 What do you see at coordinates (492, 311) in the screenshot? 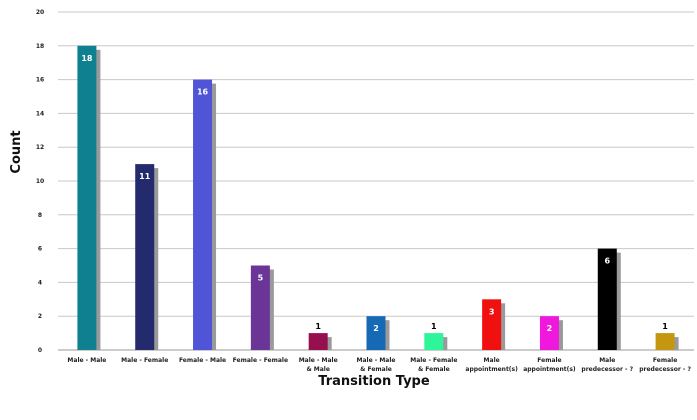
I see `data-label: 3` at bounding box center [492, 311].